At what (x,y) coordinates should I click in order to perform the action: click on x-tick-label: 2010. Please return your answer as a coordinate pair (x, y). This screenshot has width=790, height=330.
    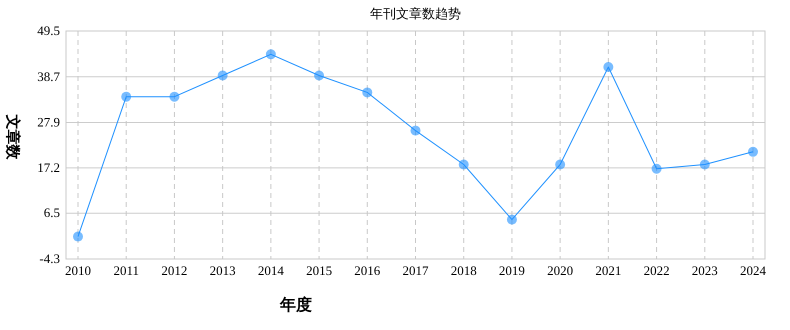
    Looking at the image, I should click on (78, 270).